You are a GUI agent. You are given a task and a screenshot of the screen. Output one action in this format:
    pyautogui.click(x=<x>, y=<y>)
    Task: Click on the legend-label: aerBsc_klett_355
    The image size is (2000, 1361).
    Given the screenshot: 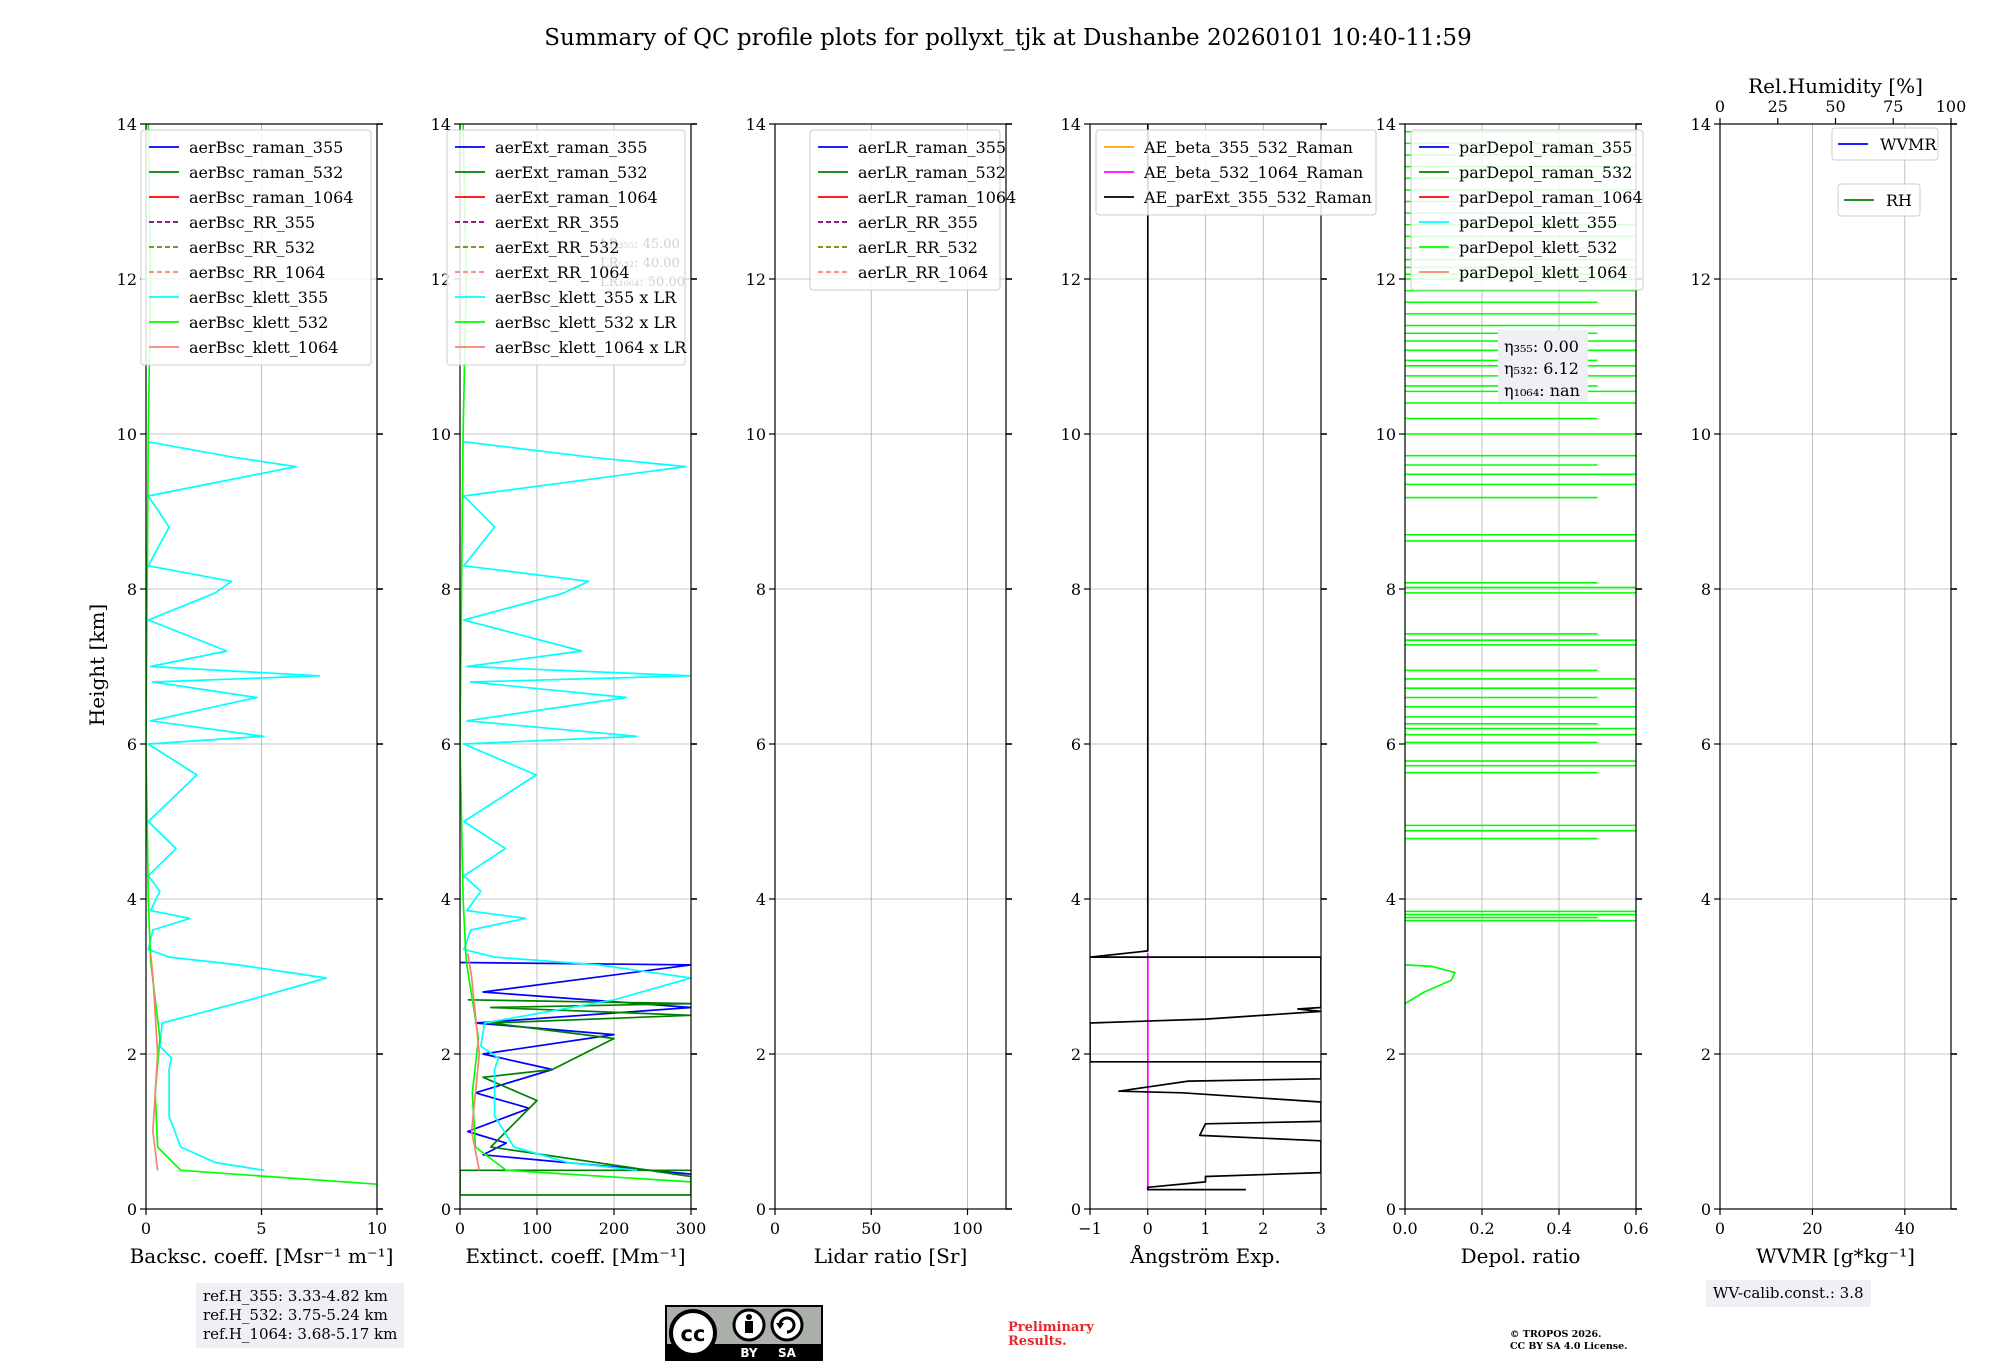 What is the action you would take?
    pyautogui.click(x=258, y=297)
    